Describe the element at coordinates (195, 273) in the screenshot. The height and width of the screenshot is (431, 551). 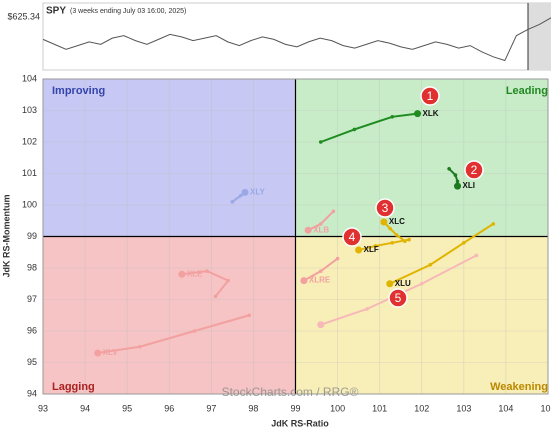
I see `series-label: XLE` at that location.